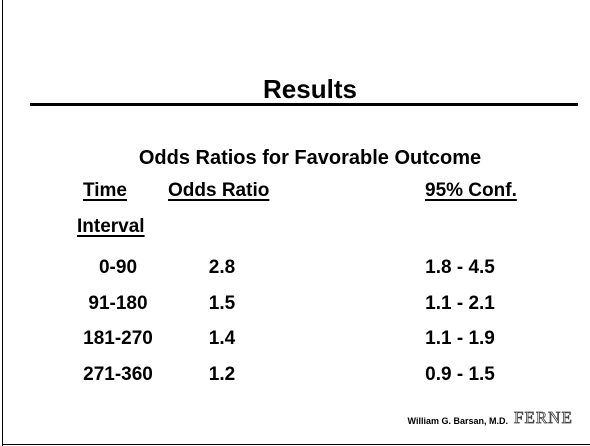  What do you see at coordinates (460, 338) in the screenshot?
I see `table-cell: 1.1 - 1.9` at bounding box center [460, 338].